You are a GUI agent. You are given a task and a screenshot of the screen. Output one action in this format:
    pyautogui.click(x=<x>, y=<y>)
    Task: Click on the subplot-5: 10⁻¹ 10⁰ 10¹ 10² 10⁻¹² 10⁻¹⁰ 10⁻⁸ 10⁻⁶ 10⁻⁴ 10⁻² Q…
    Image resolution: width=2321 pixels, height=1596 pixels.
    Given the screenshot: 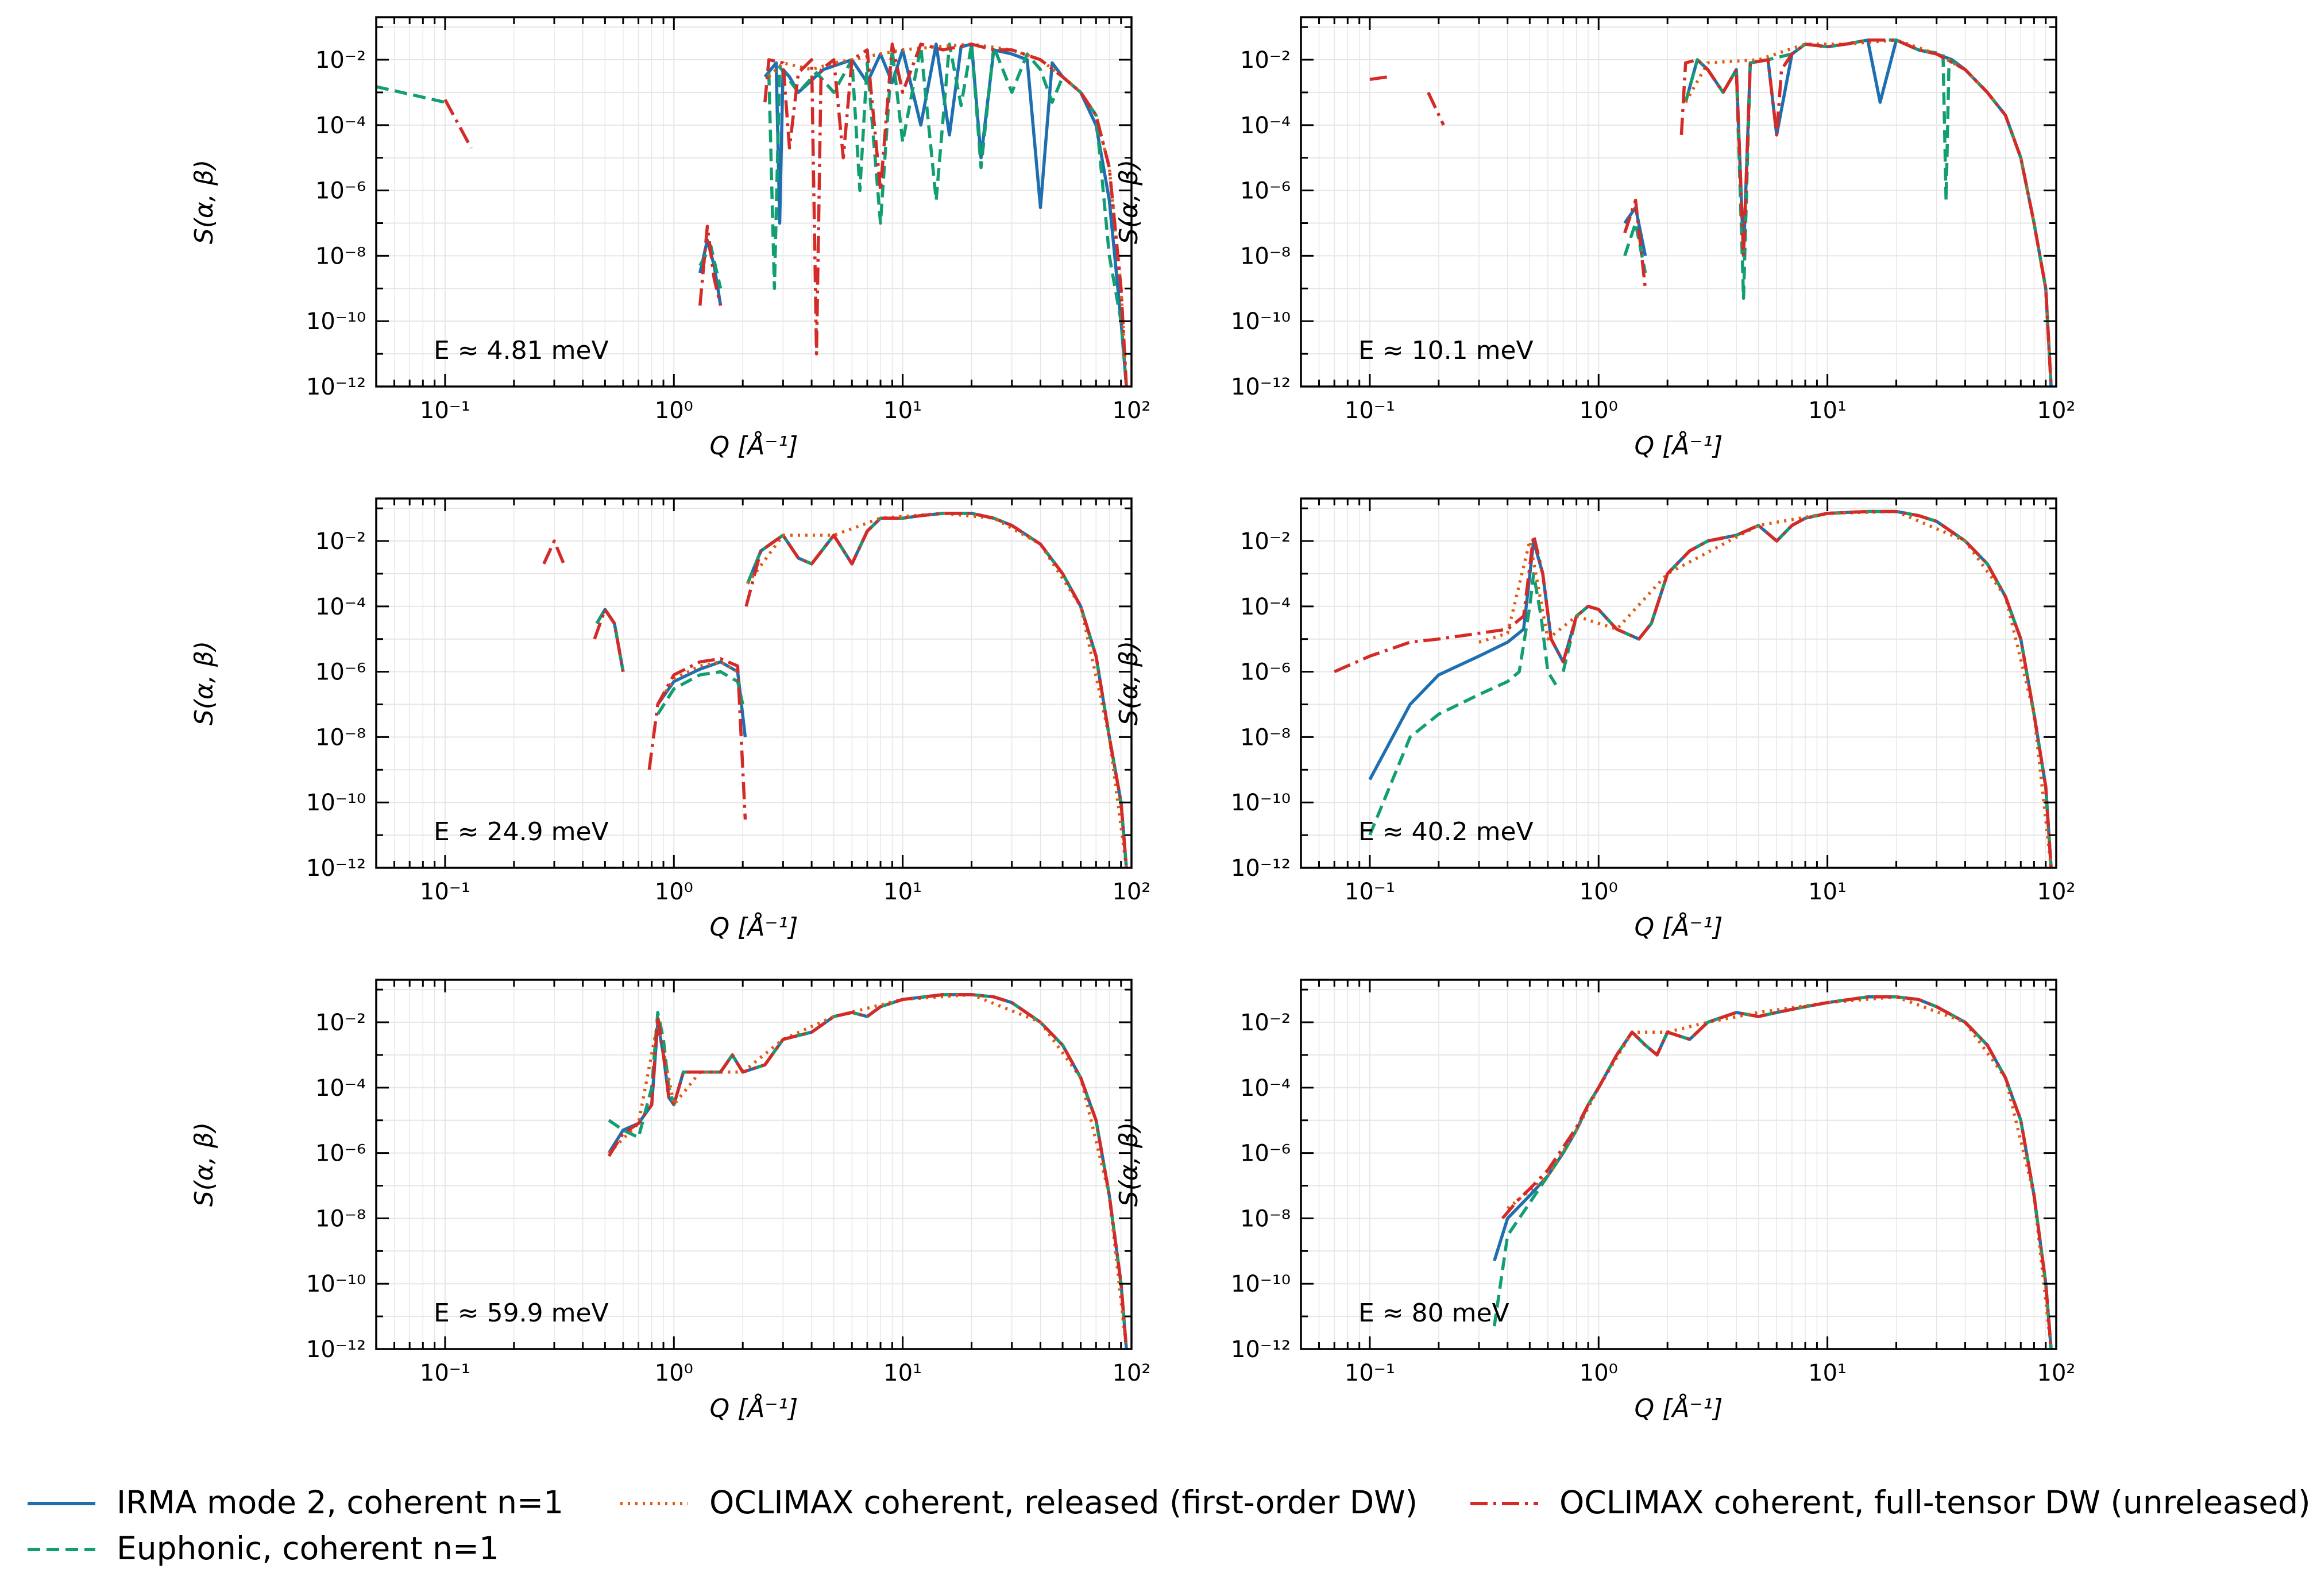 What is the action you would take?
    pyautogui.click(x=670, y=1201)
    